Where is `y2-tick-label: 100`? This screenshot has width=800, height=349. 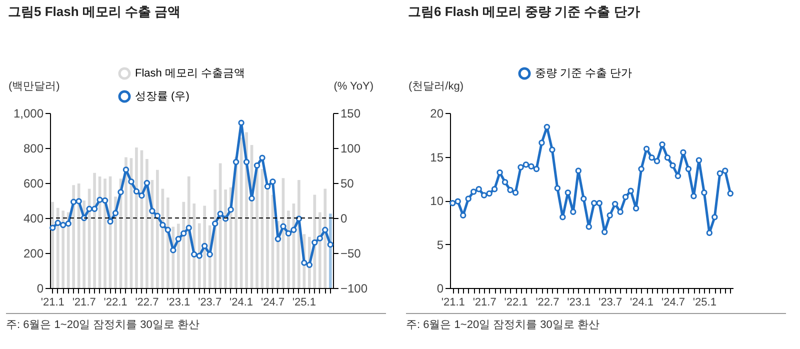
y2-tick-label: 100 is located at coordinates (350, 149).